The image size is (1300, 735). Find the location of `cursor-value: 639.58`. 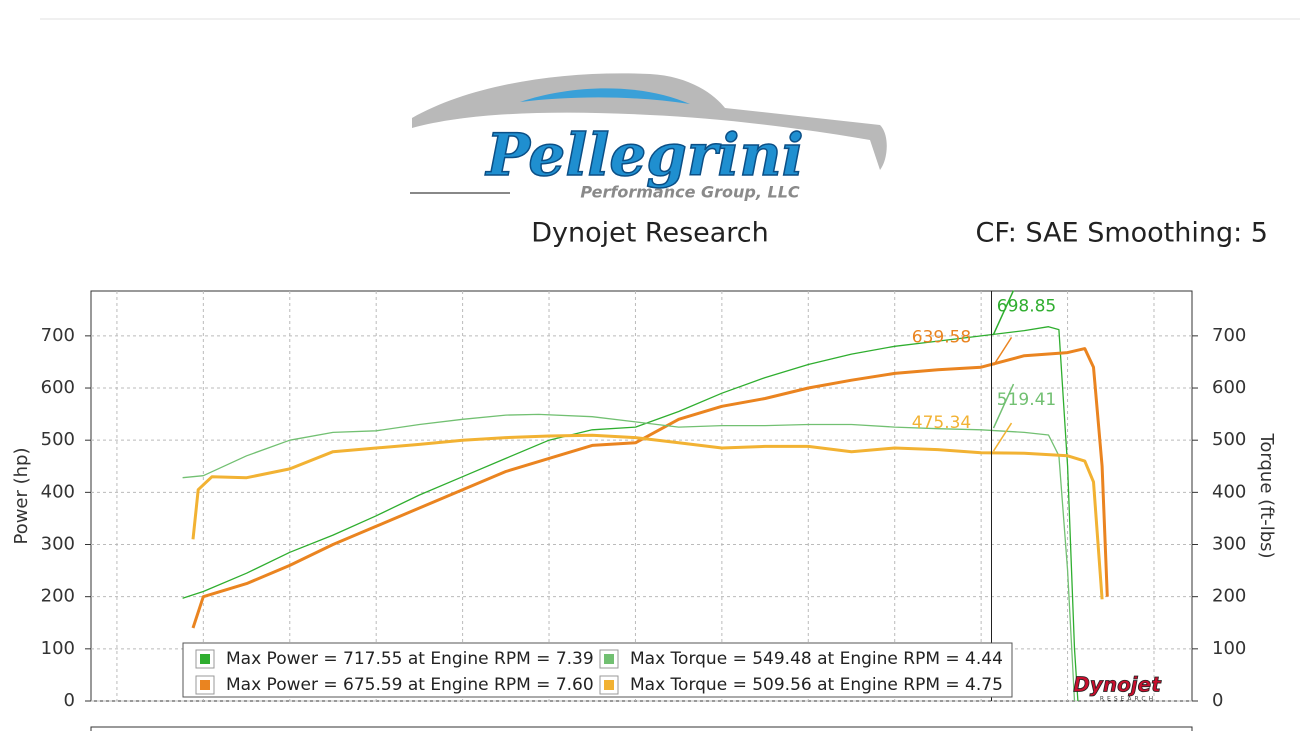

cursor-value: 639.58 is located at coordinates (941, 337).